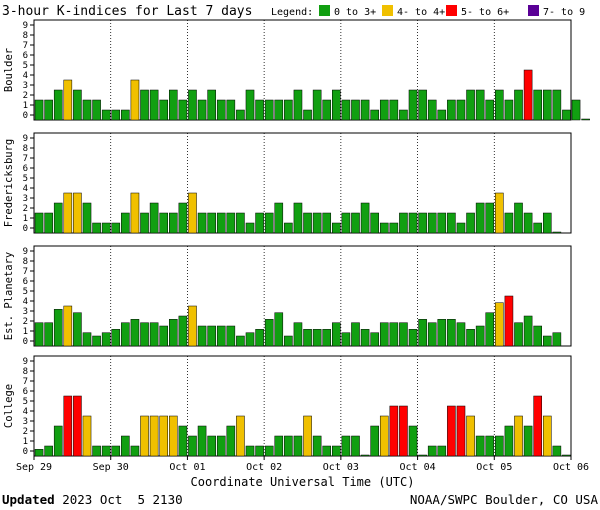  Describe the element at coordinates (92, 499) in the screenshot. I see `footer-updated: Updated 2023 Oct 5 2130` at that location.